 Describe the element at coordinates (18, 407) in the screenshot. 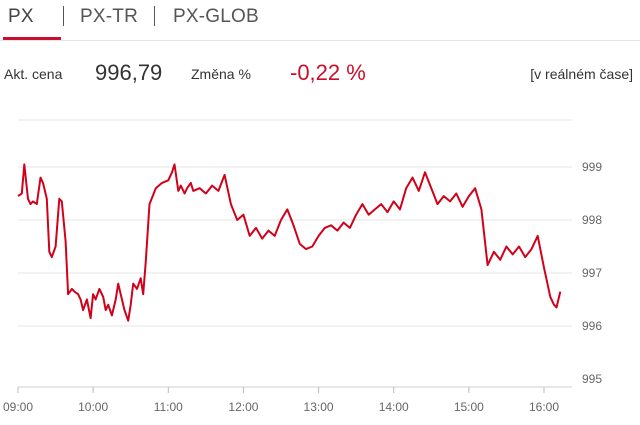

I see `x-tick-label: 09:00` at that location.